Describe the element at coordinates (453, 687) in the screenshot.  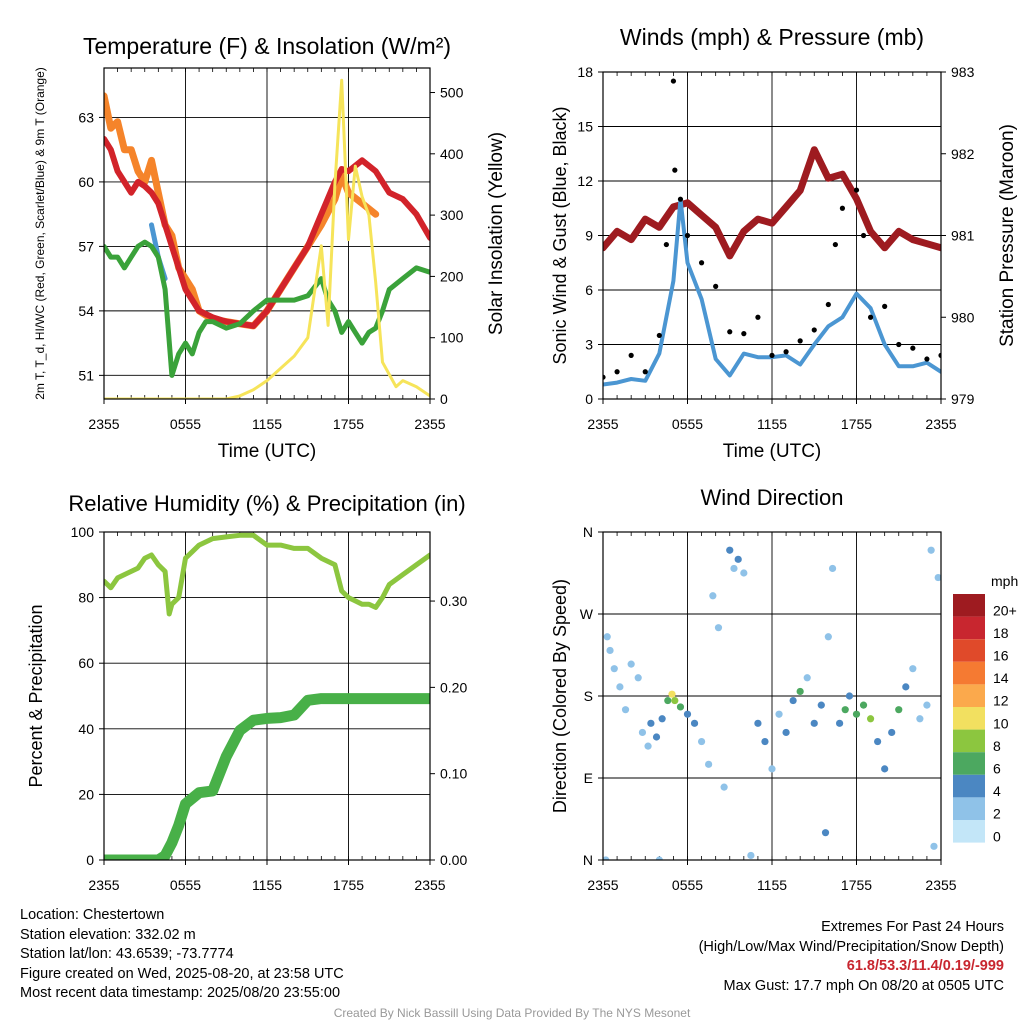
I see `y-right-tick-label: 0.20` at that location.